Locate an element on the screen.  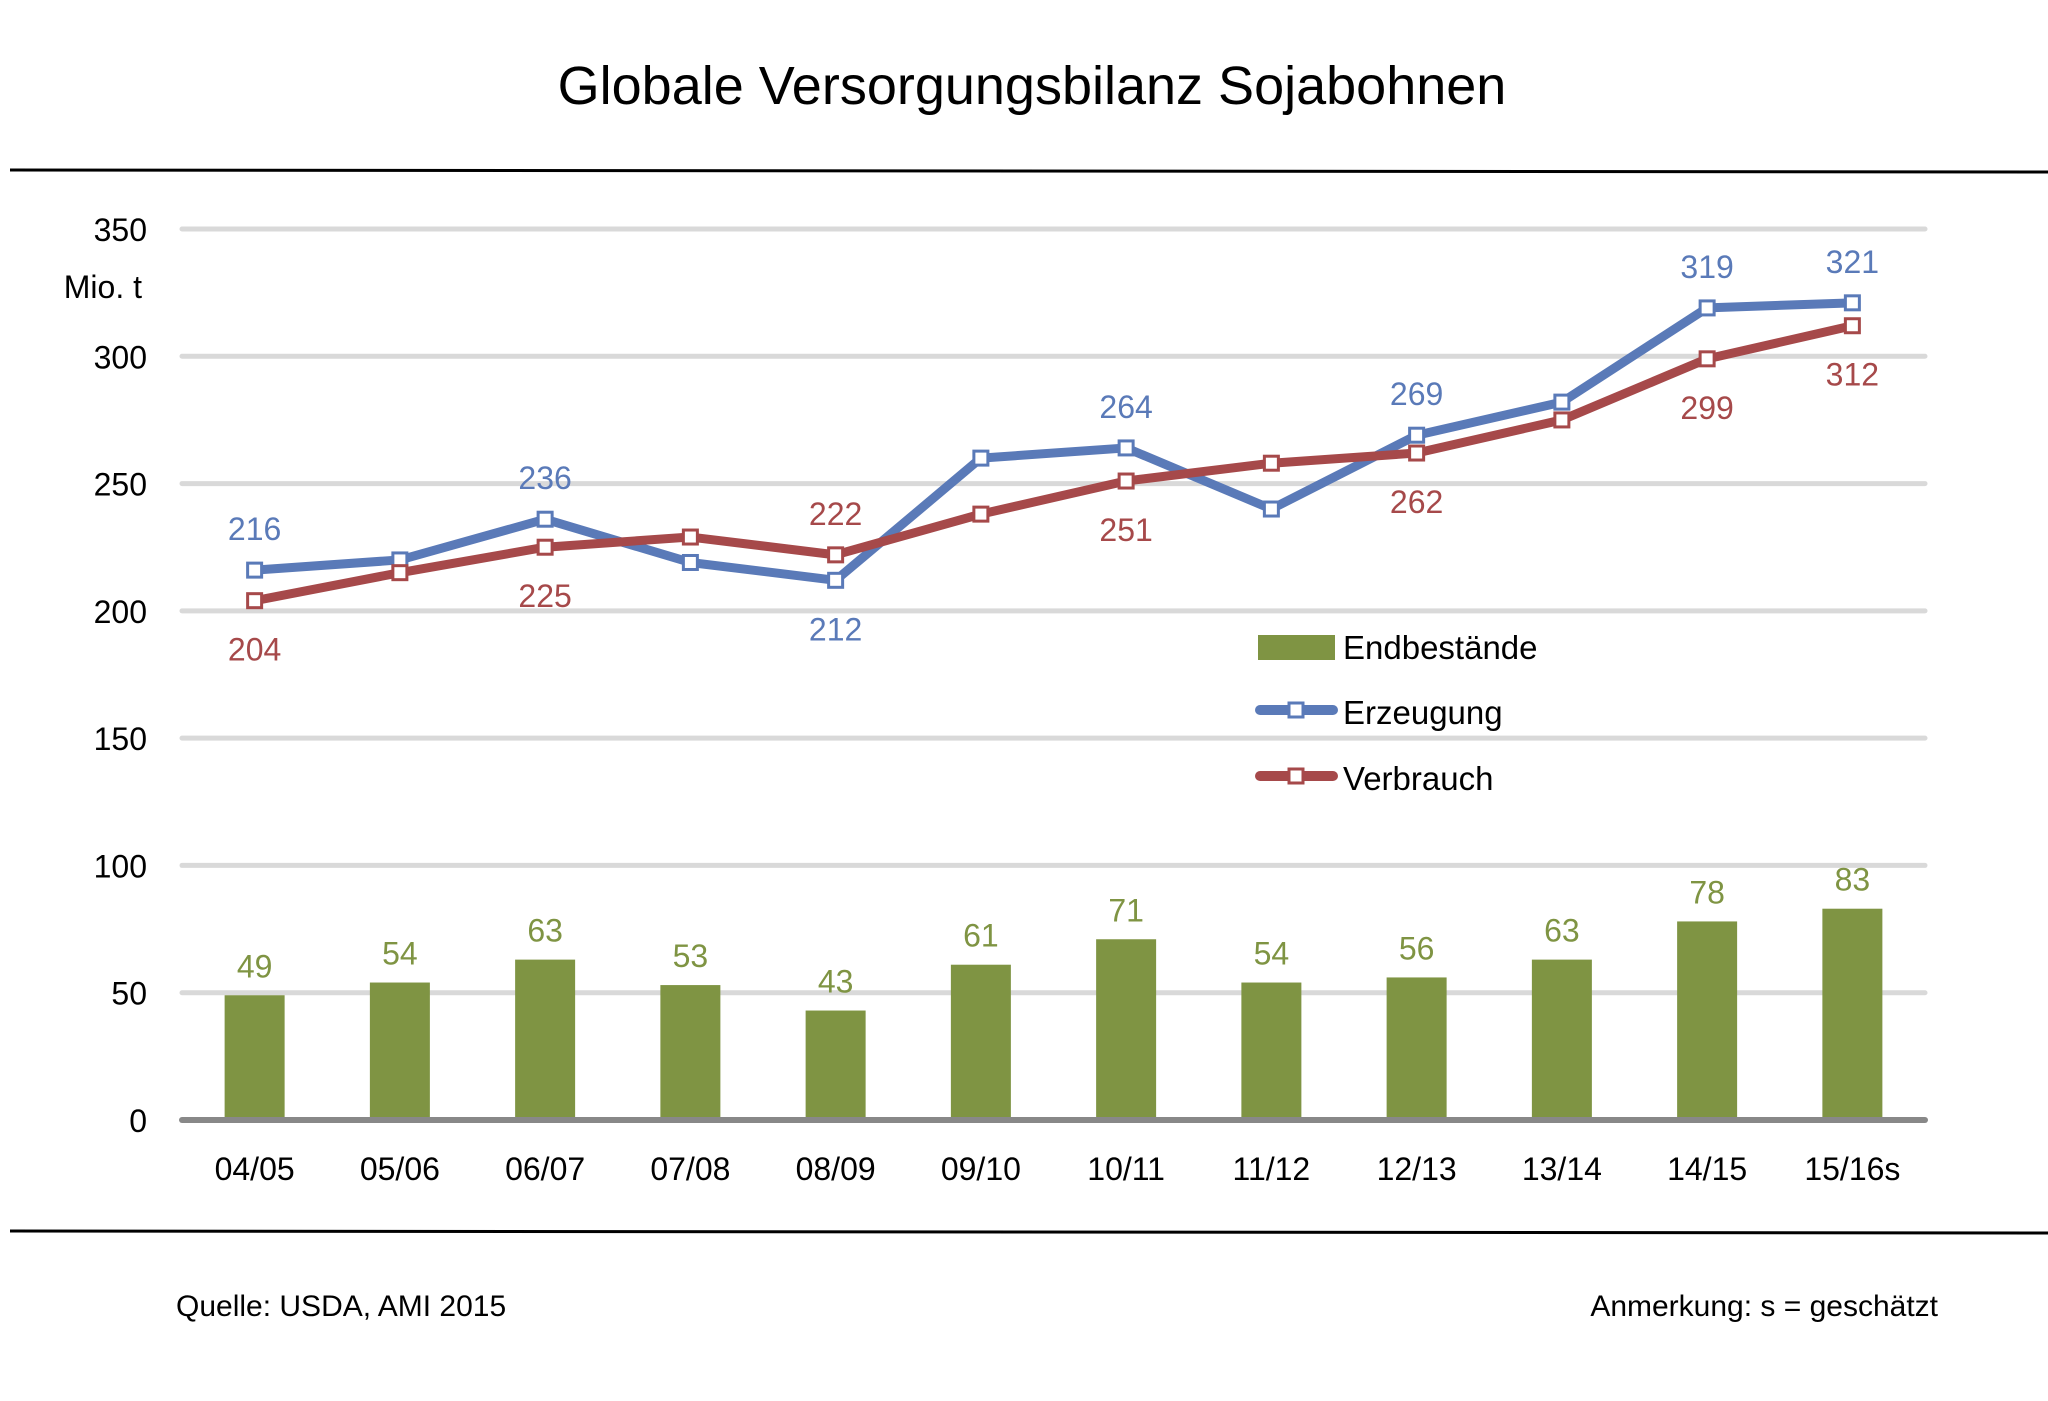
chart-title: Globale Versorgungsbilanz Sojabohnen is located at coordinates (1032, 86).